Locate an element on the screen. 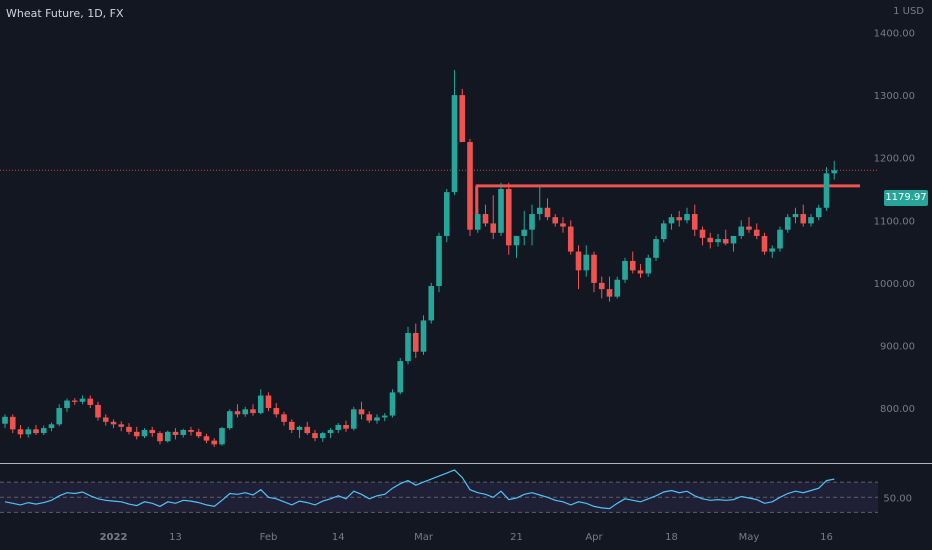 This screenshot has height=550, width=932. chart-title: Wheat Future, 1D, FX is located at coordinates (65, 13).